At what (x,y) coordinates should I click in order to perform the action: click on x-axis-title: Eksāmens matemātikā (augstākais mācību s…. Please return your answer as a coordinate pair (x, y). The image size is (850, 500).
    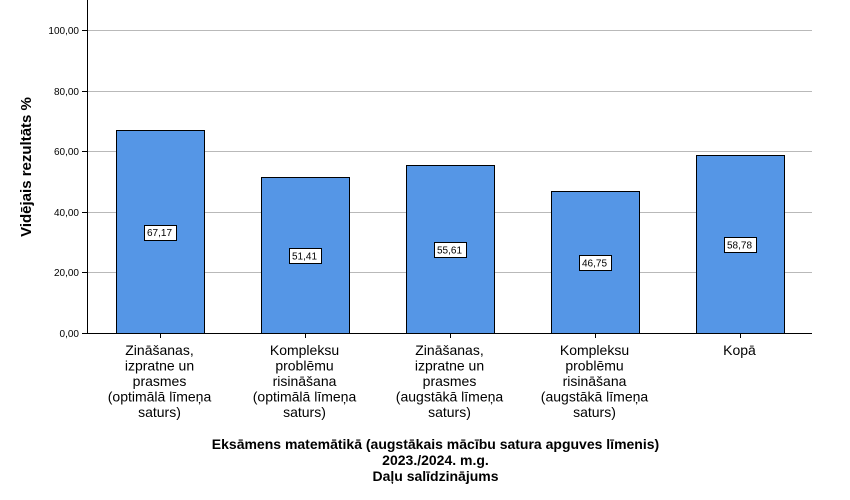
    Looking at the image, I should click on (435, 460).